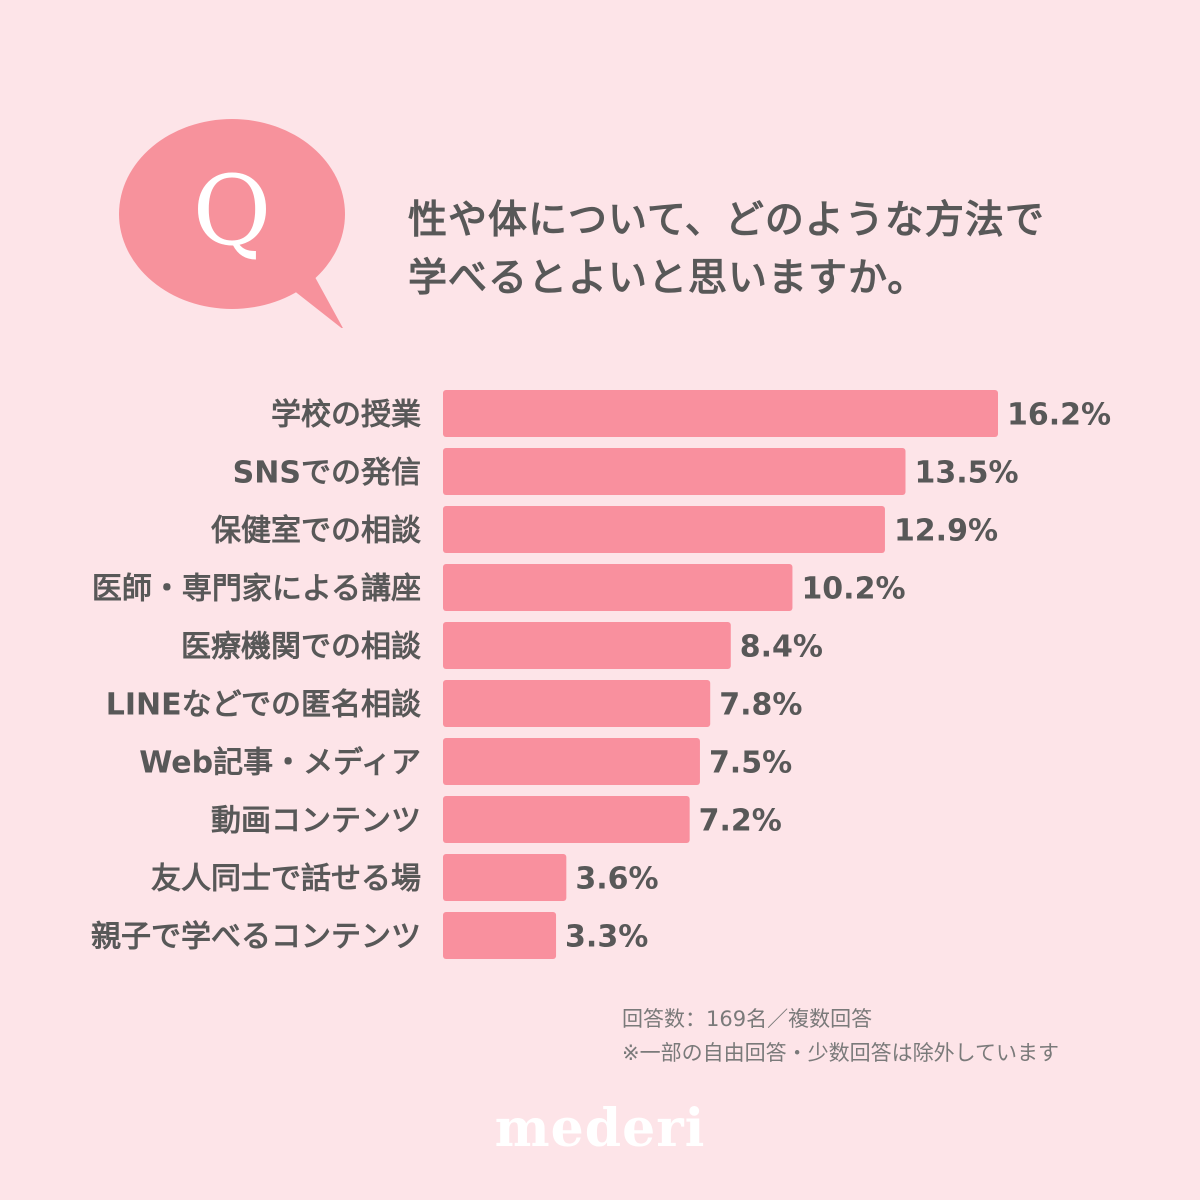  I want to click on category-label: SNSでの発信, so click(327, 473).